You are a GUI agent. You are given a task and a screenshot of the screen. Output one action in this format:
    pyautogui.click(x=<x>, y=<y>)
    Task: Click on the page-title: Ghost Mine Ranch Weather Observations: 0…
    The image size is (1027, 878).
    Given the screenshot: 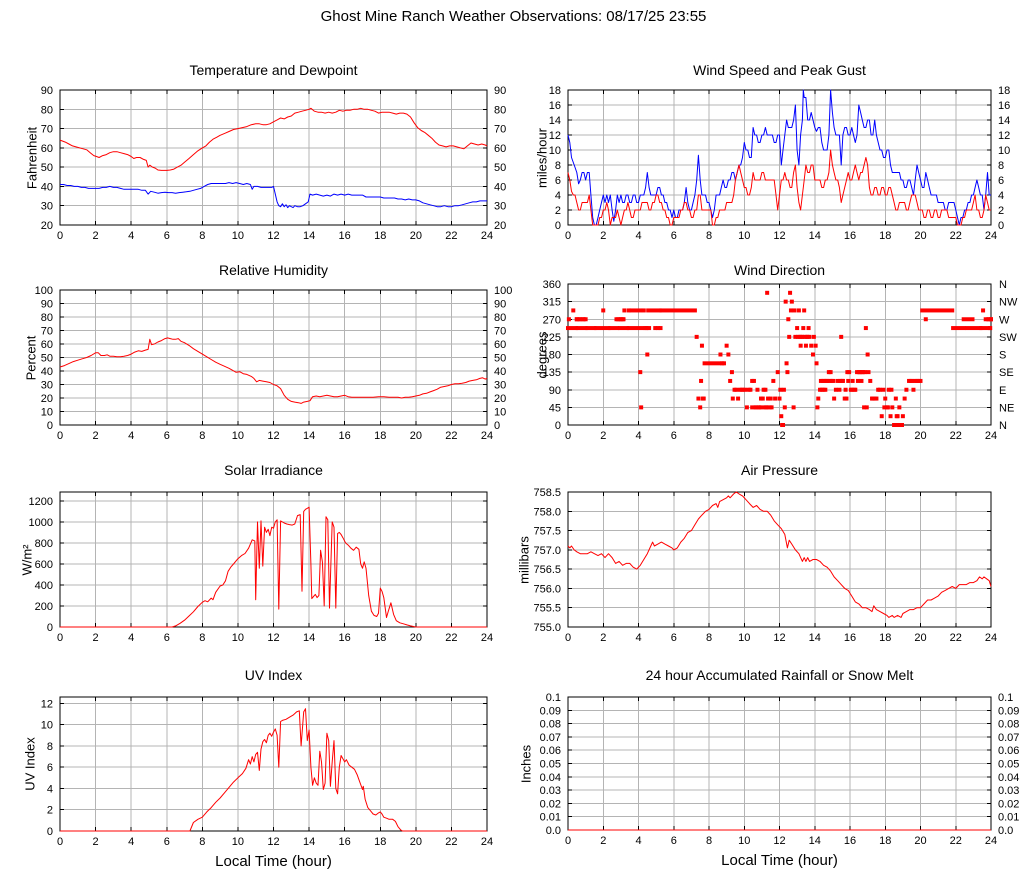 What is the action you would take?
    pyautogui.click(x=513, y=16)
    